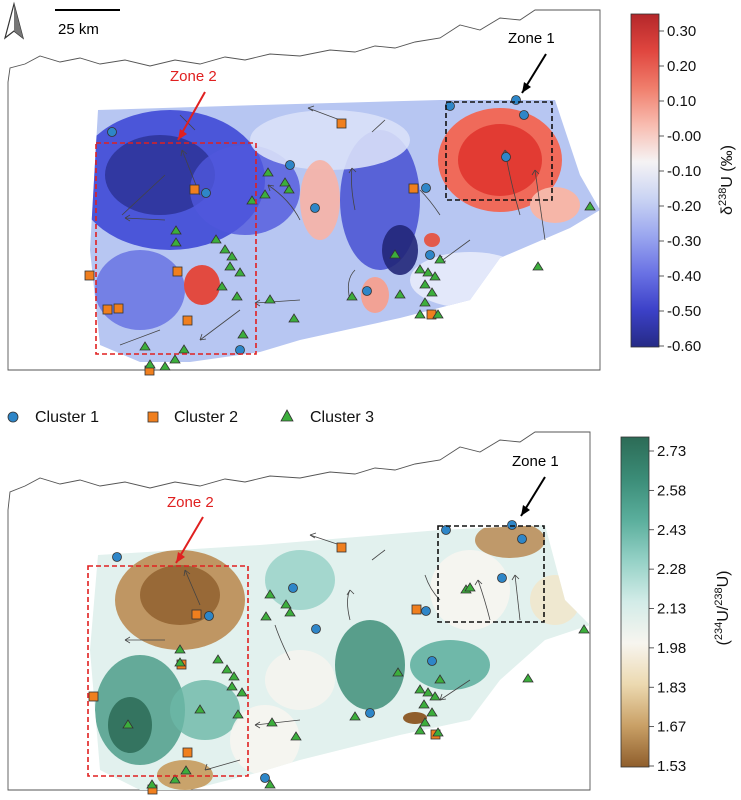 The width and height of the screenshot is (741, 800). Describe the element at coordinates (671, 569) in the screenshot. I see `colorbar-tick-label: 2.28` at that location.